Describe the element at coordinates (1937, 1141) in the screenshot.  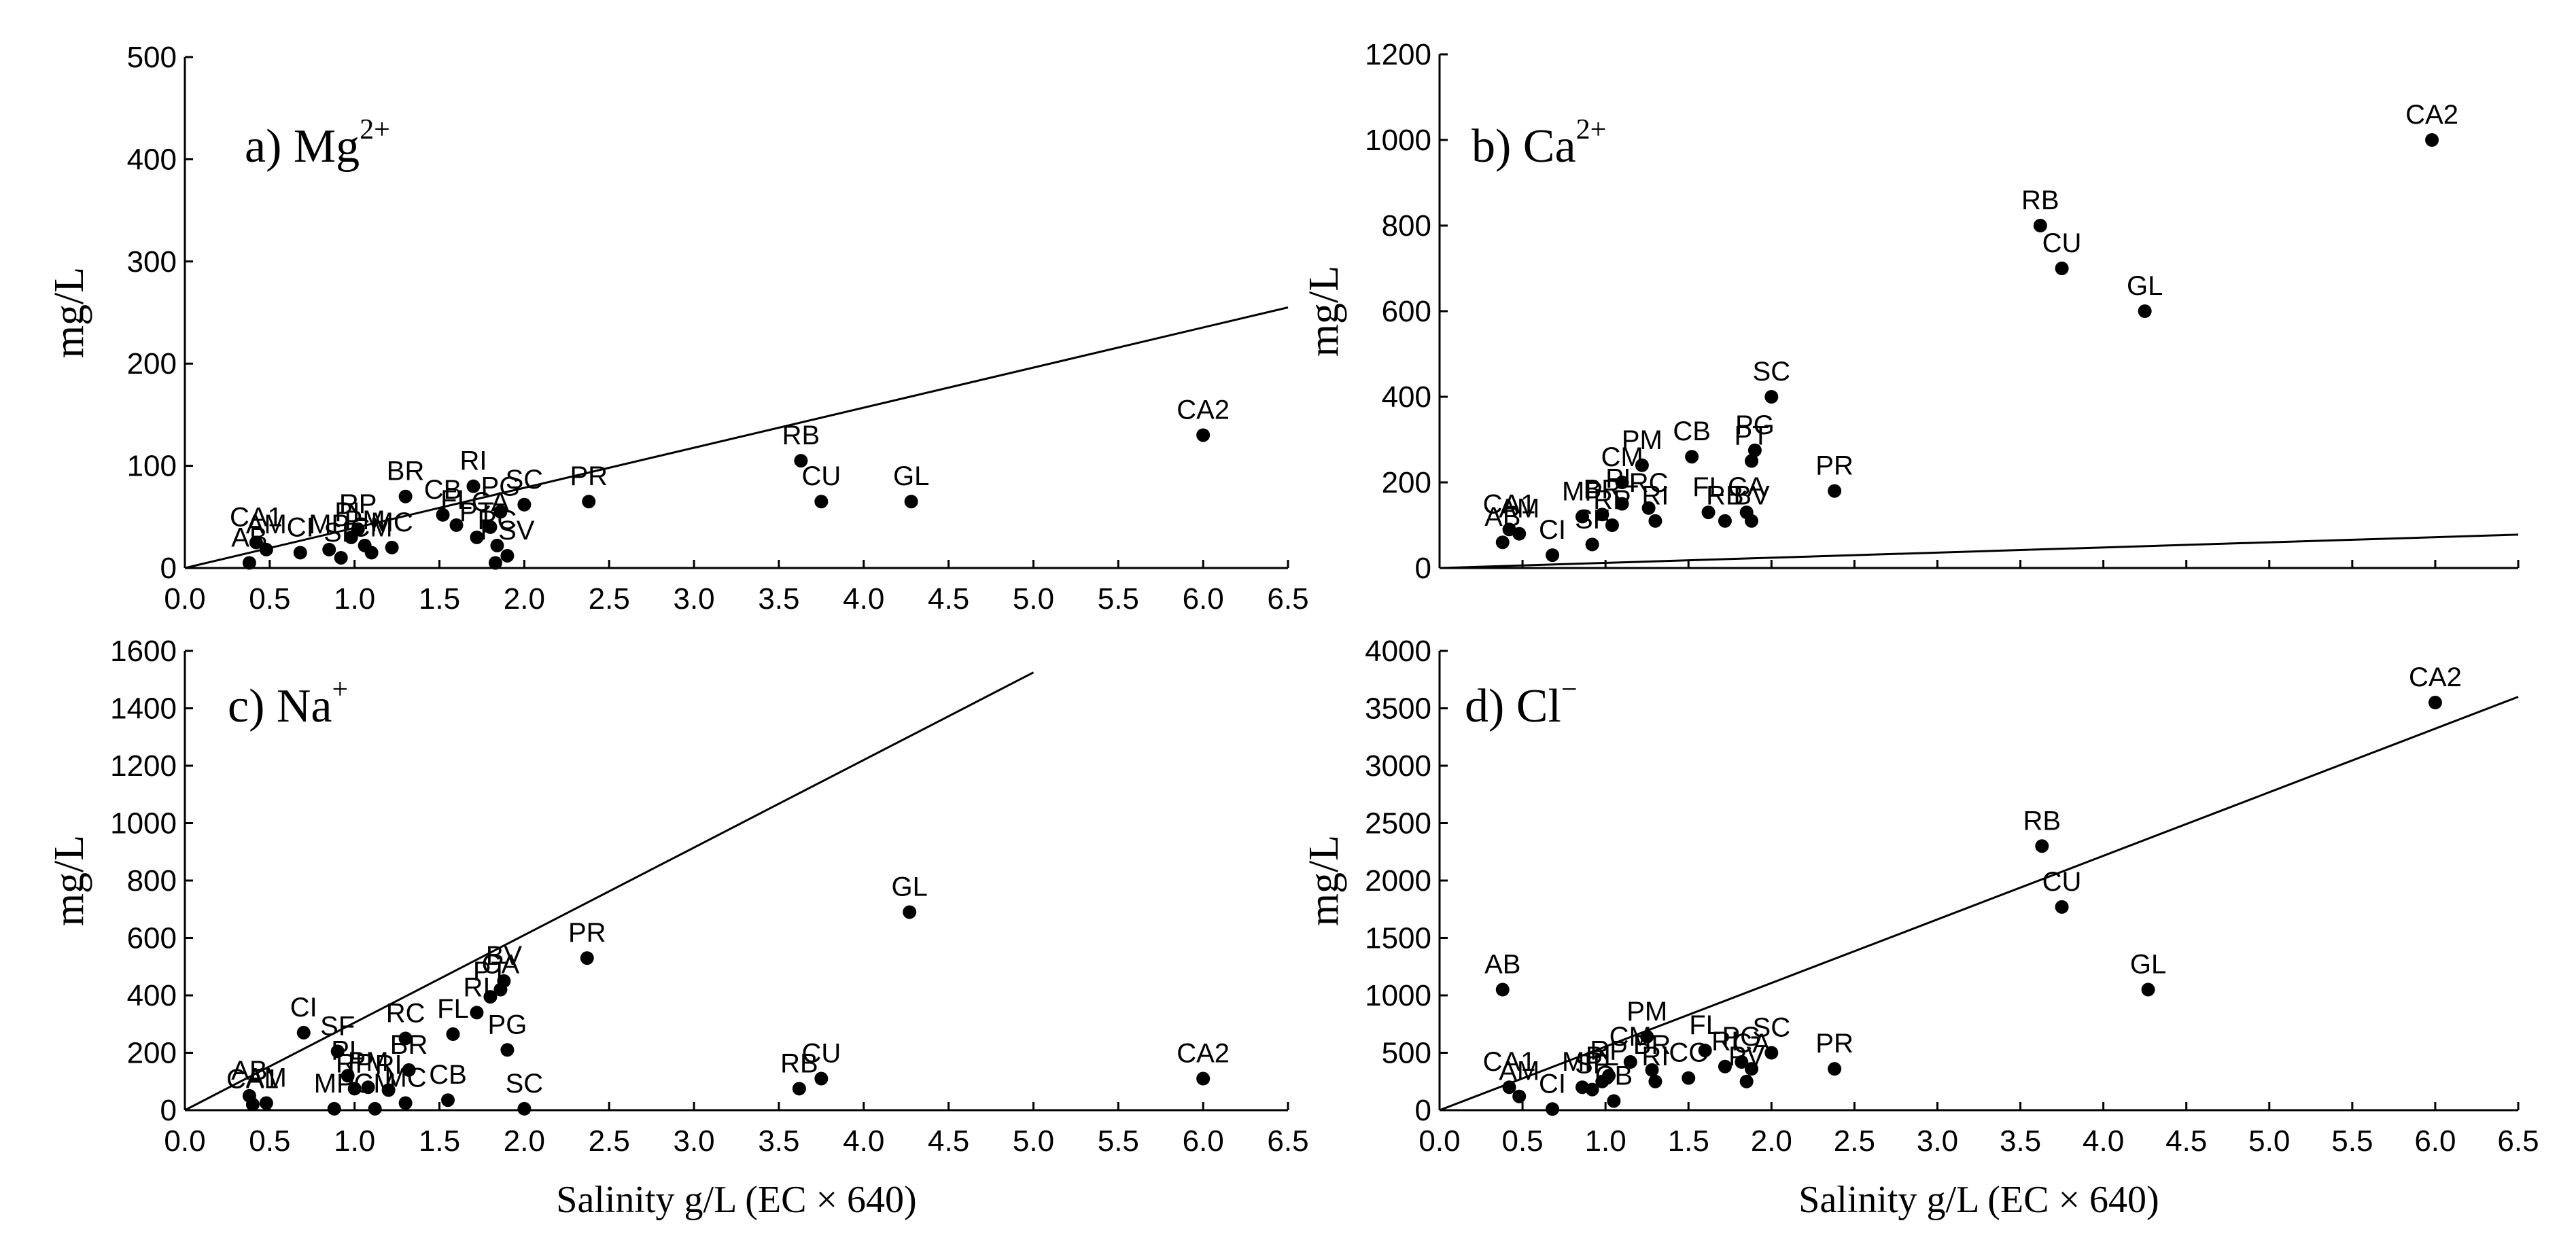
I see `x-tick-label: 3.0` at that location.